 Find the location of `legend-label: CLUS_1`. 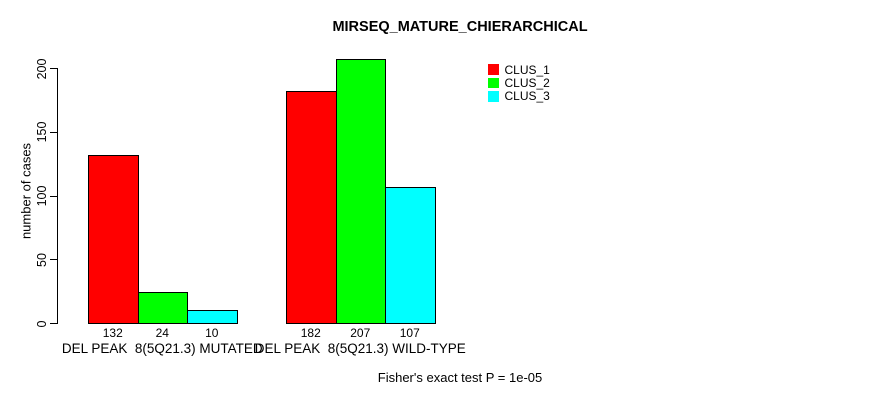

legend-label: CLUS_1 is located at coordinates (527, 69).